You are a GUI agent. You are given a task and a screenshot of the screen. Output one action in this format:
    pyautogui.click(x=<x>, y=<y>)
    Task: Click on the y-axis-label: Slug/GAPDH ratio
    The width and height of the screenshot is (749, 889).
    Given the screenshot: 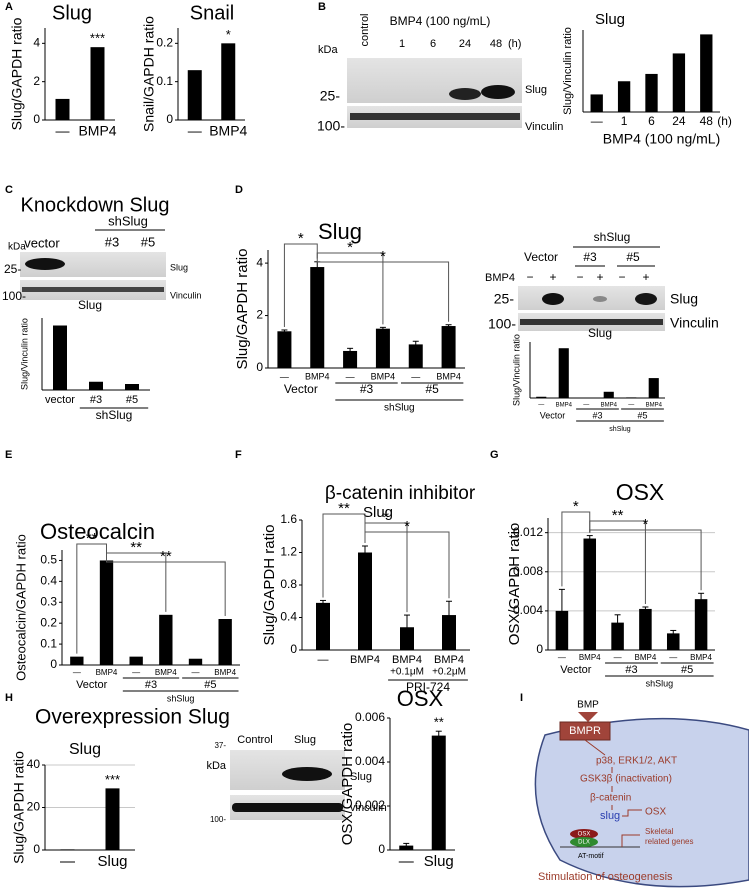 What is the action you would take?
    pyautogui.click(x=242, y=309)
    